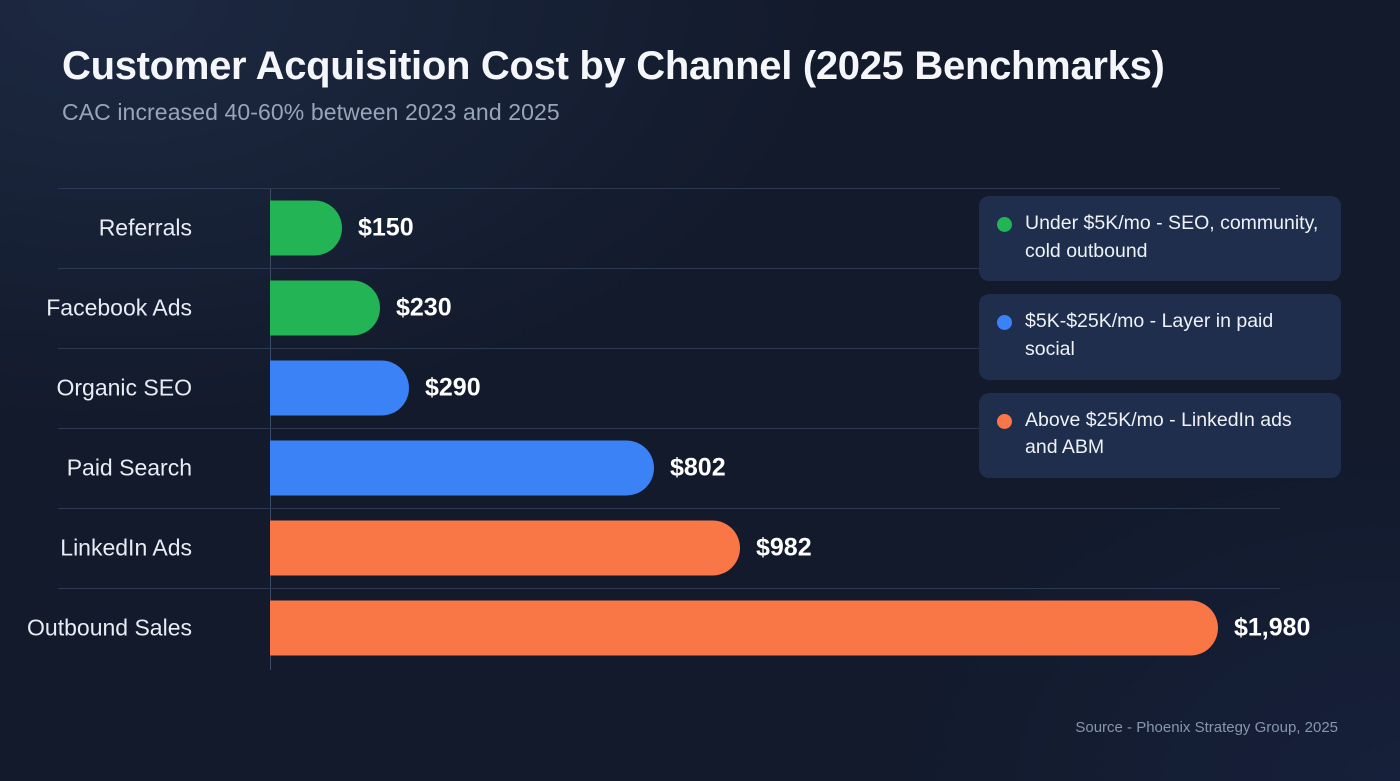  What do you see at coordinates (453, 387) in the screenshot?
I see `bar-value-label: $290` at bounding box center [453, 387].